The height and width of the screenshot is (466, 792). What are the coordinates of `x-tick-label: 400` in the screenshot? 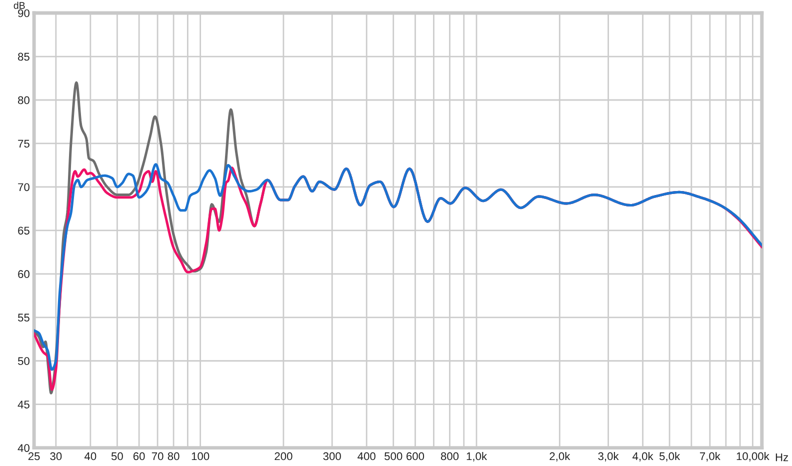 It's located at (367, 456).